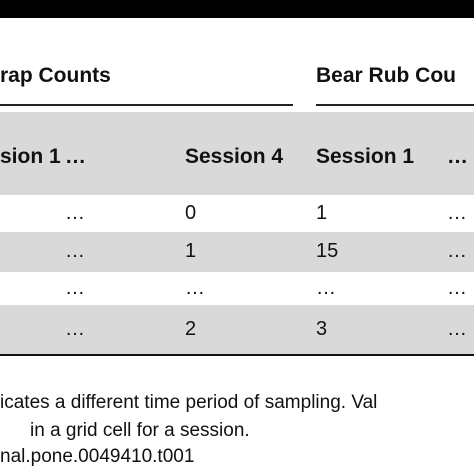  I want to click on group-header: rap Counts, so click(55, 75).